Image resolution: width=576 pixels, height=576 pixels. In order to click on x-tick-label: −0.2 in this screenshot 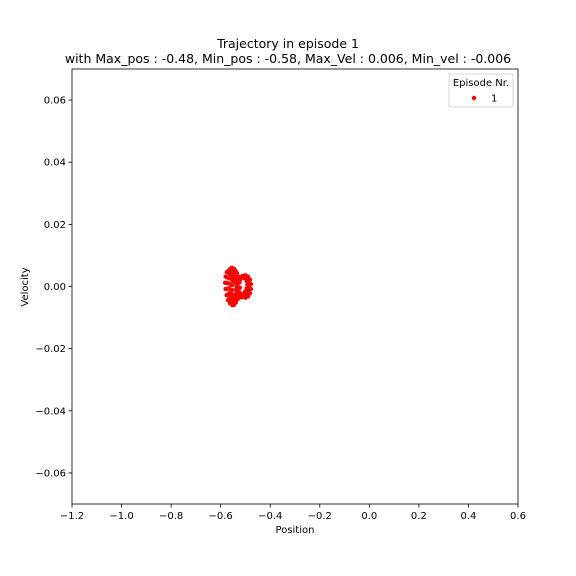, I will do `click(320, 516)`.